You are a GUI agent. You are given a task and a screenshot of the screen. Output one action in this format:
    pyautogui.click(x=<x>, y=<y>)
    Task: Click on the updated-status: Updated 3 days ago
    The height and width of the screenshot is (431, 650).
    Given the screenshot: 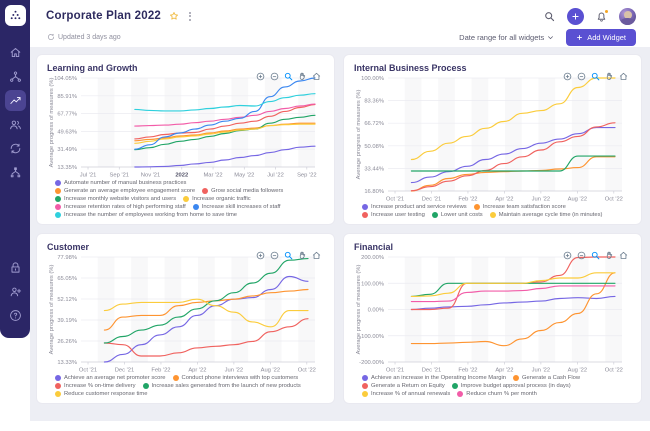 What is the action you would take?
    pyautogui.click(x=84, y=37)
    